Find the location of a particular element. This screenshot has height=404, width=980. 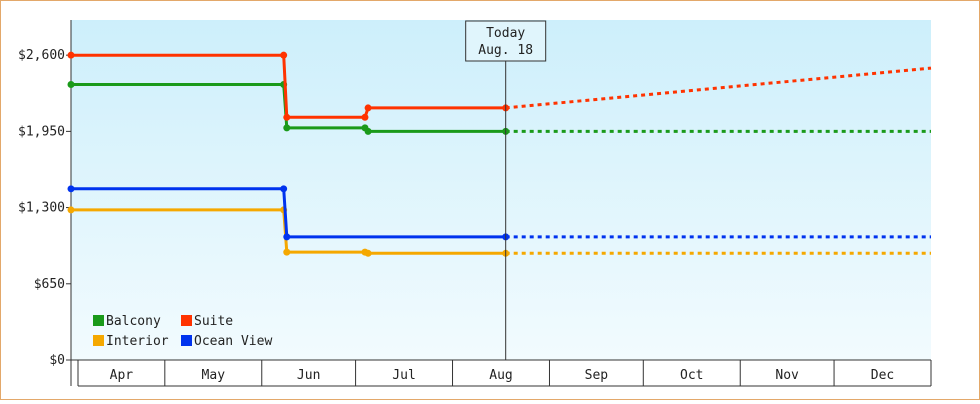

x-tick-label: Oct is located at coordinates (691, 375).